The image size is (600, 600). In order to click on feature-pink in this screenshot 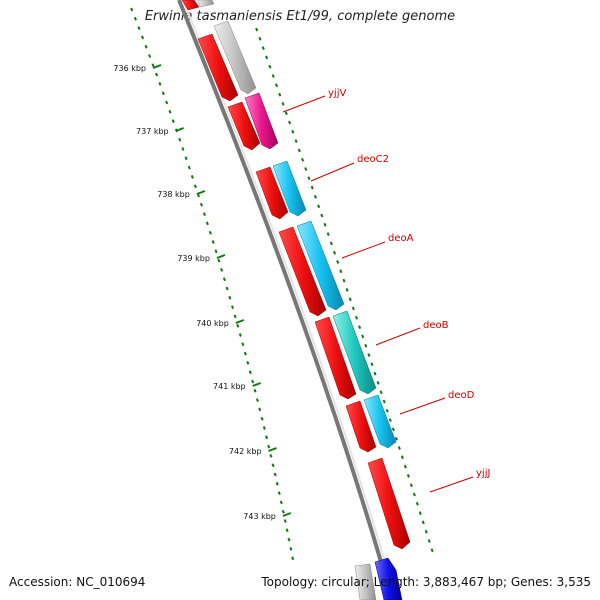, I will do `click(261, 121)`.